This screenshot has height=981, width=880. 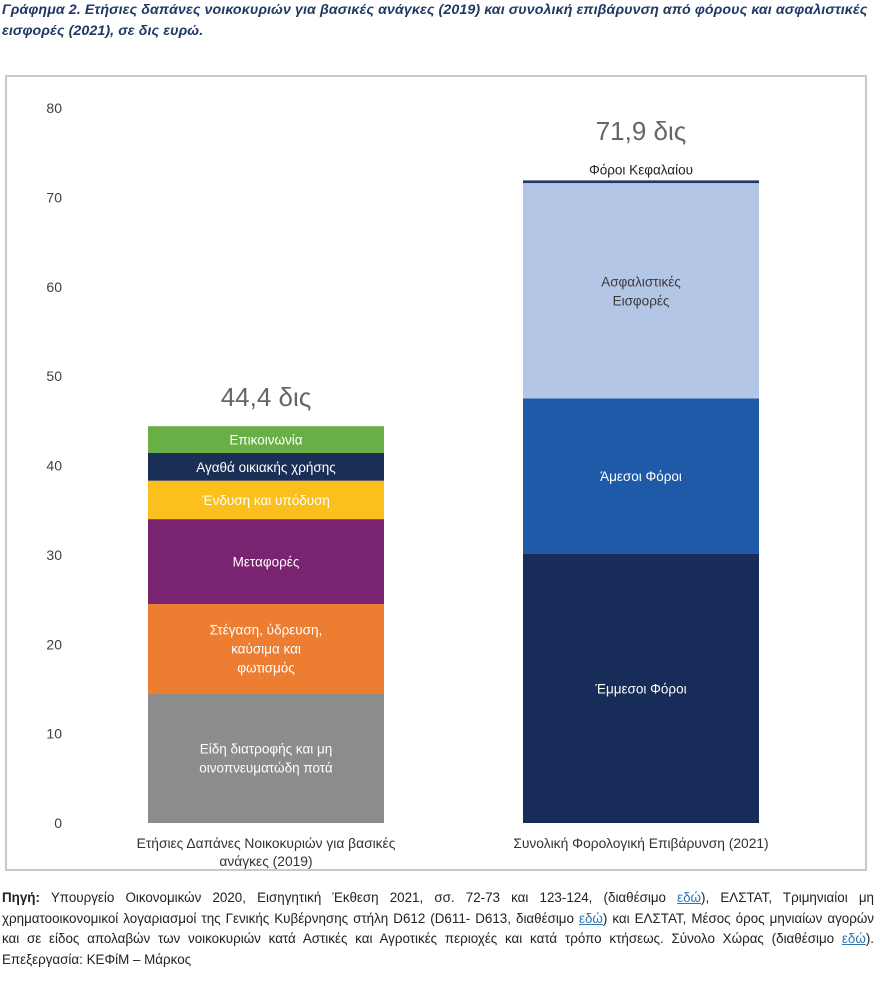 I want to click on y-tick-label: 50, so click(x=54, y=376).